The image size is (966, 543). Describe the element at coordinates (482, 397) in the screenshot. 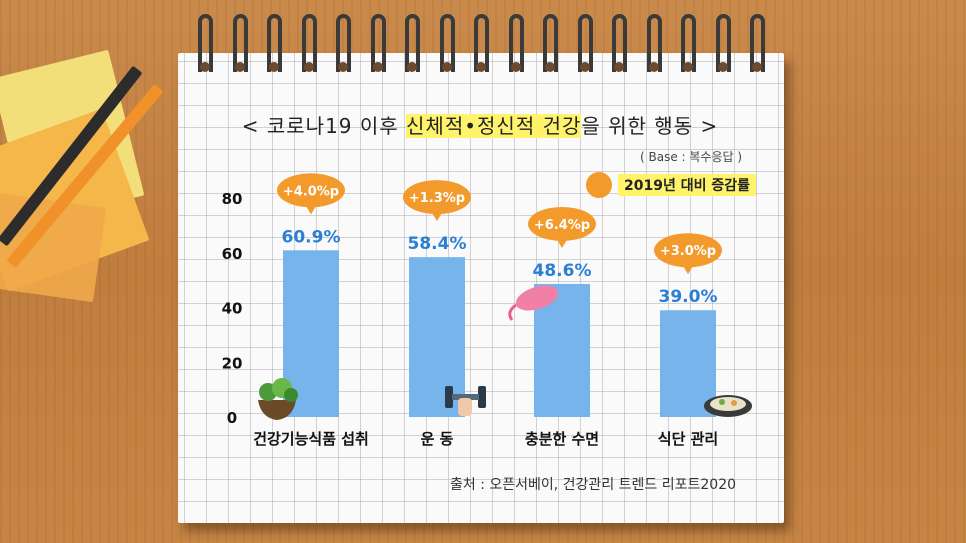

I see `dumbbell-weight-icon` at that location.